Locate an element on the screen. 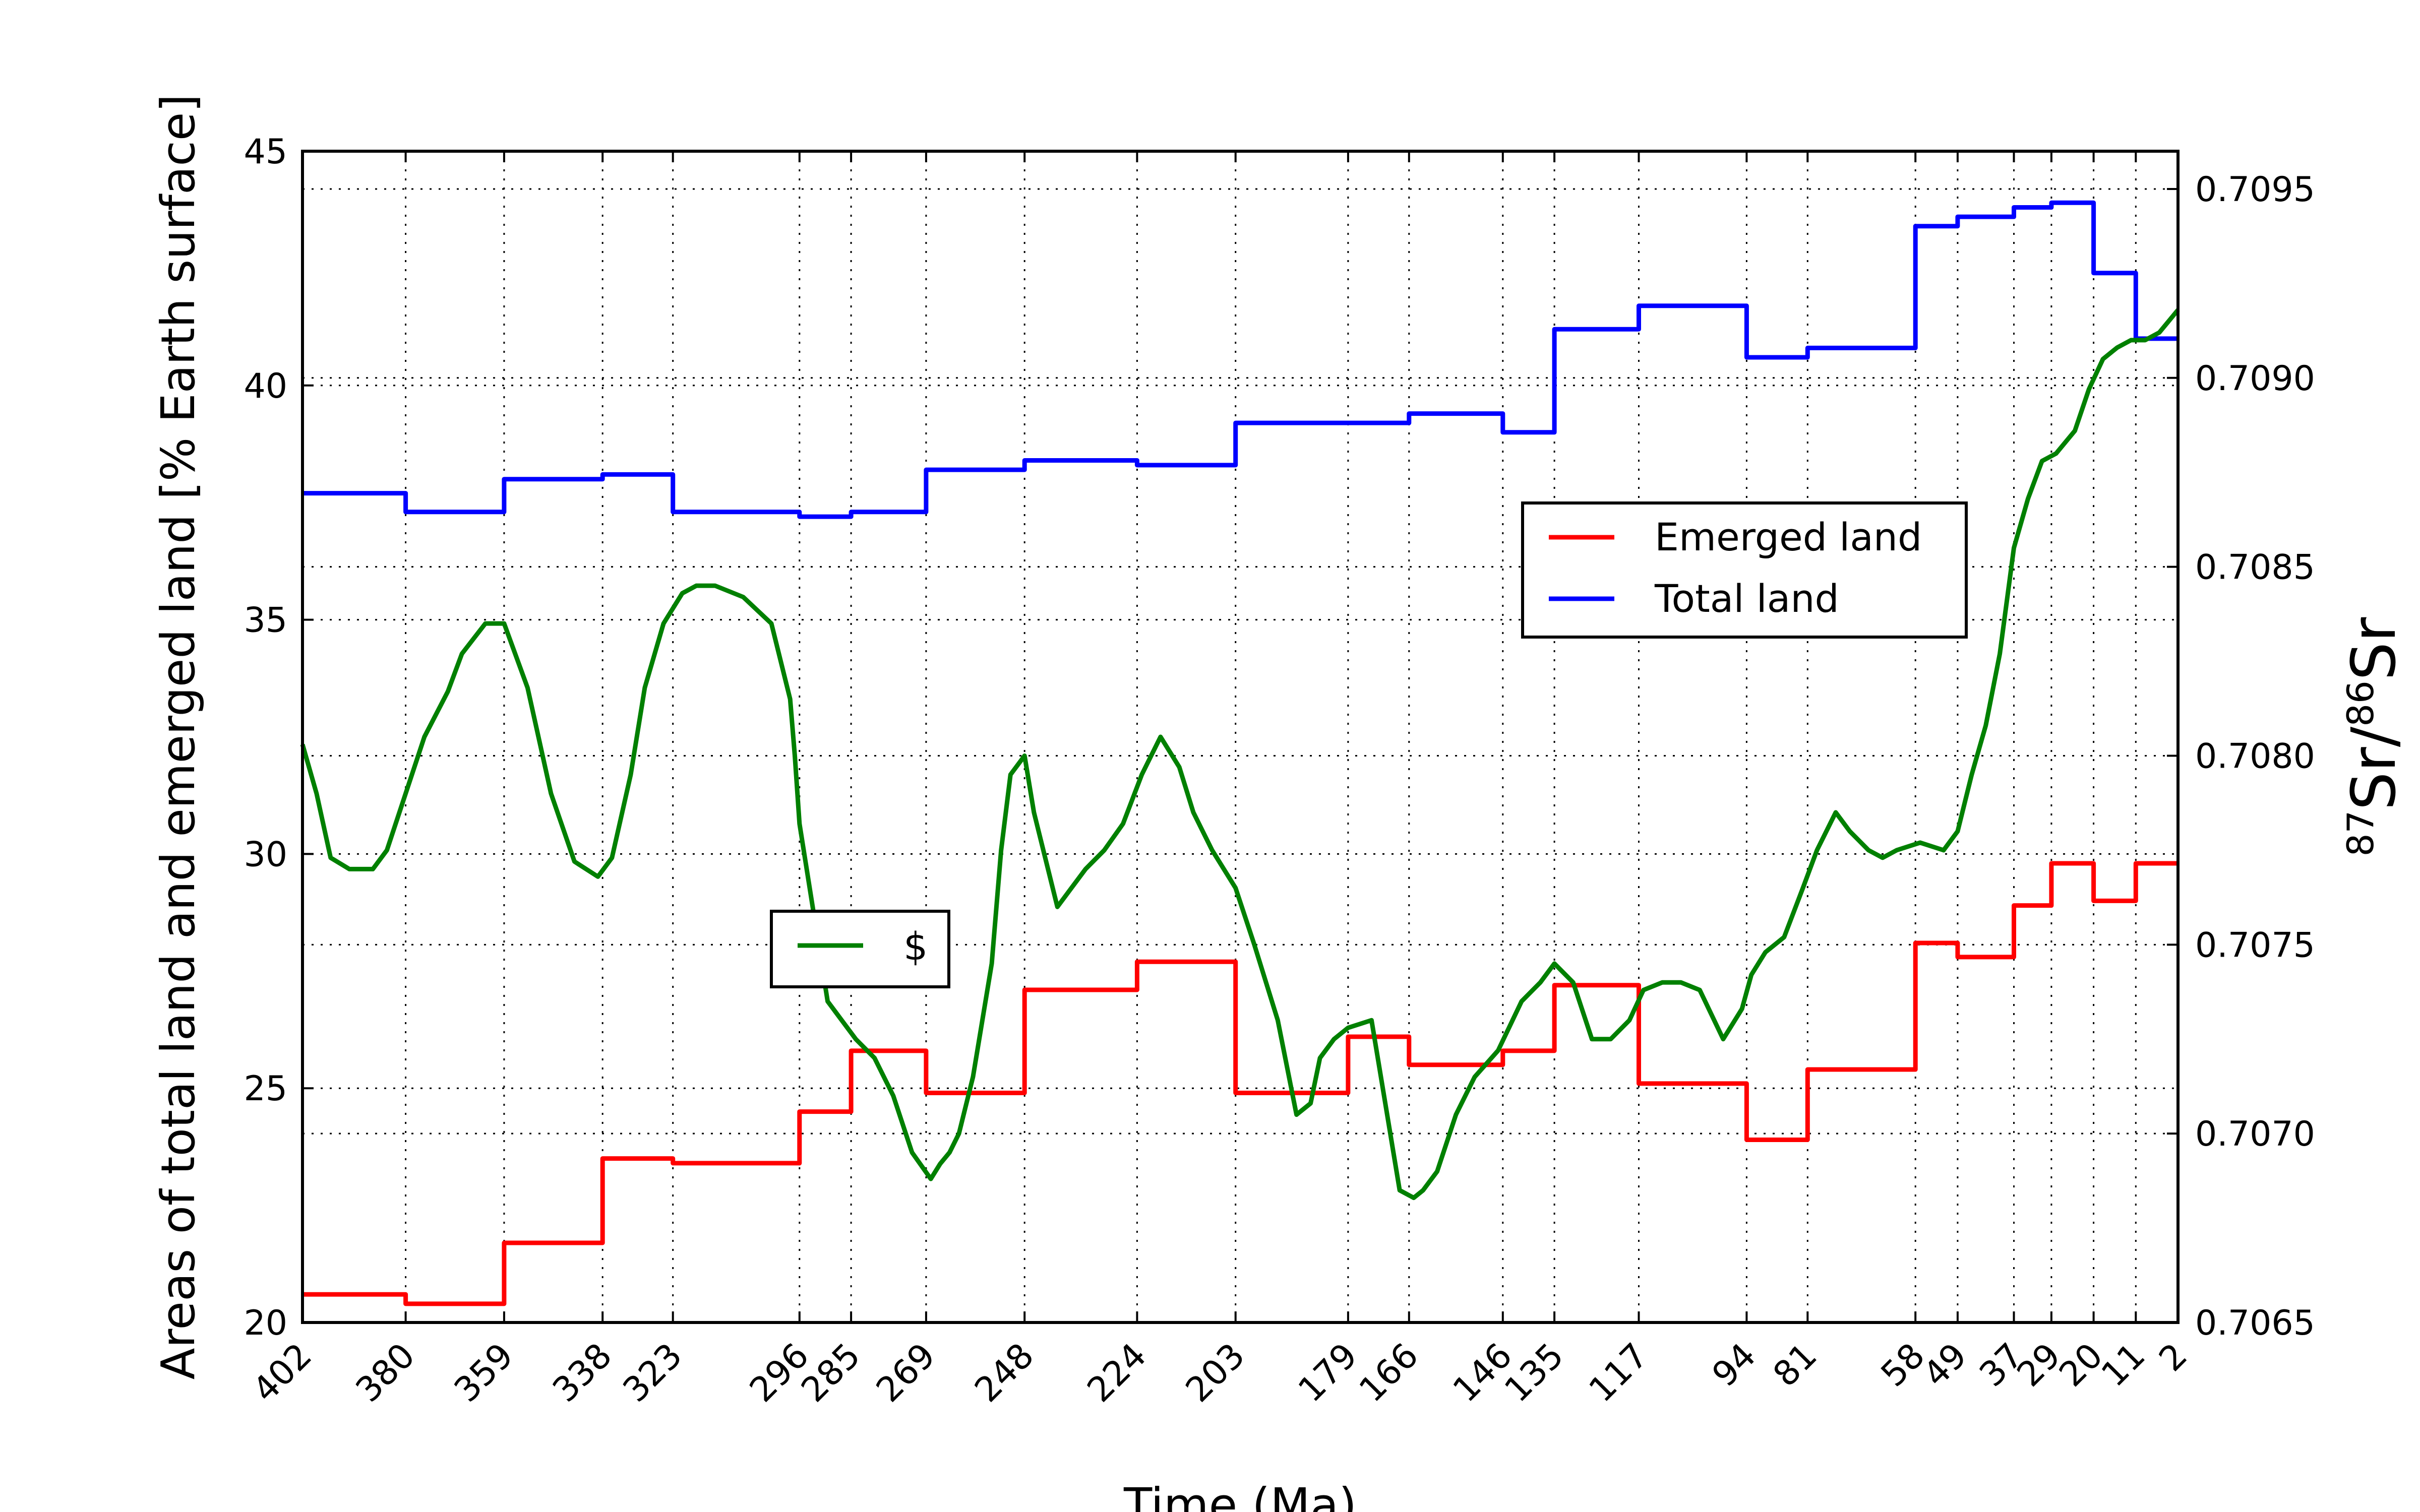  x-tick-label: 81 is located at coordinates (1795, 1366).